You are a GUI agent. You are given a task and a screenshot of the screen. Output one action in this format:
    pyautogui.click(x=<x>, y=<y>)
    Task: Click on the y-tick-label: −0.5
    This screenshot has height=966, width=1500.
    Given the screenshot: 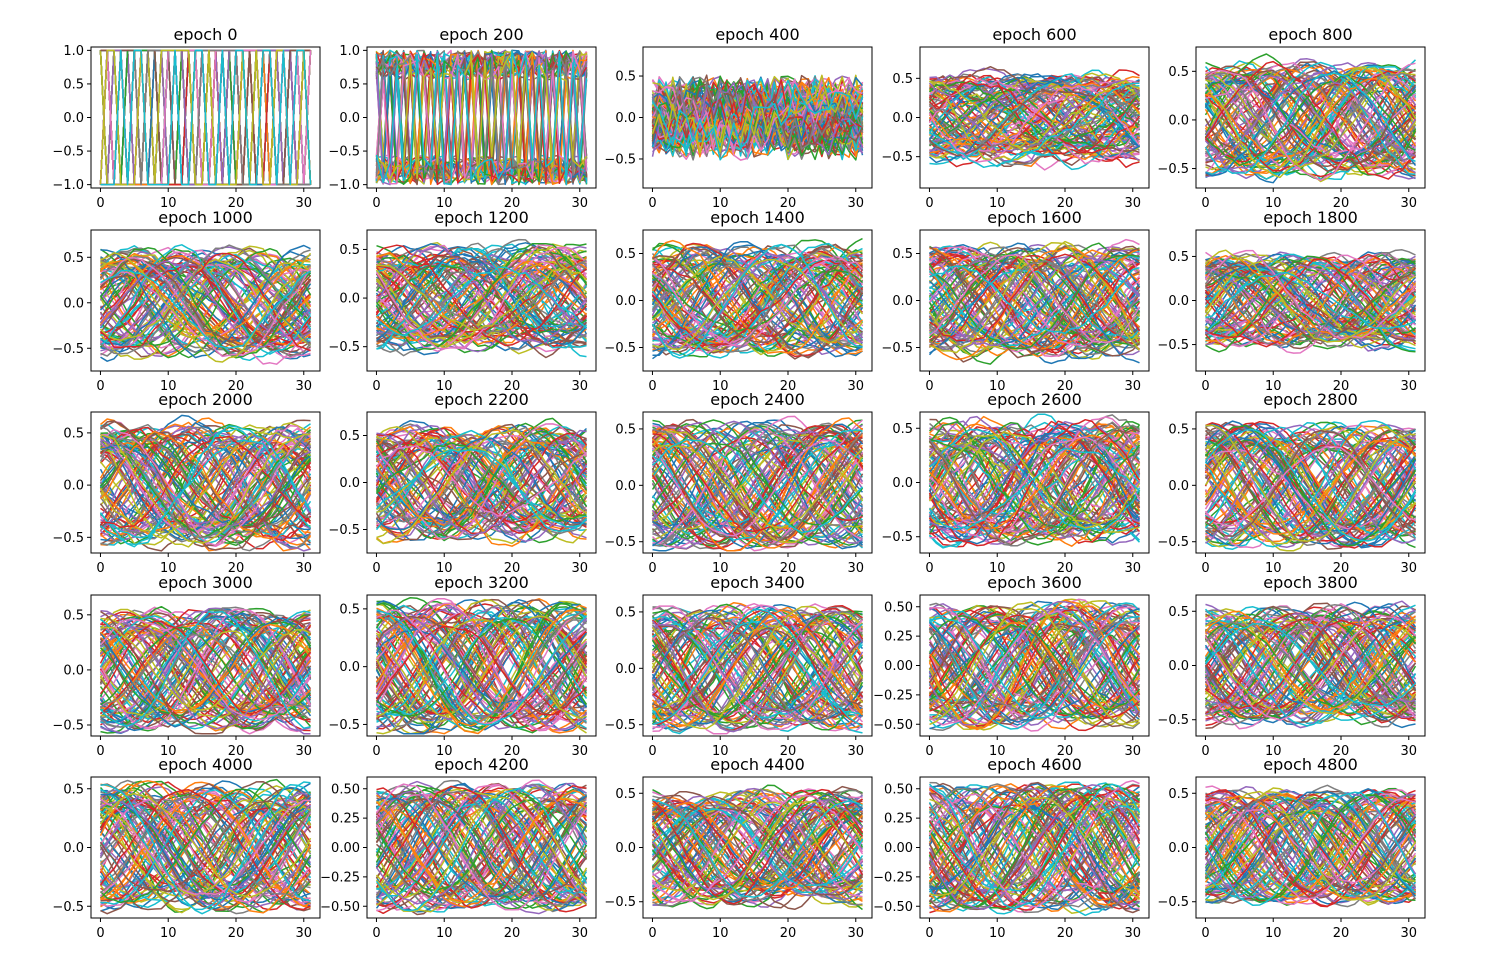 What is the action you would take?
    pyautogui.click(x=897, y=348)
    